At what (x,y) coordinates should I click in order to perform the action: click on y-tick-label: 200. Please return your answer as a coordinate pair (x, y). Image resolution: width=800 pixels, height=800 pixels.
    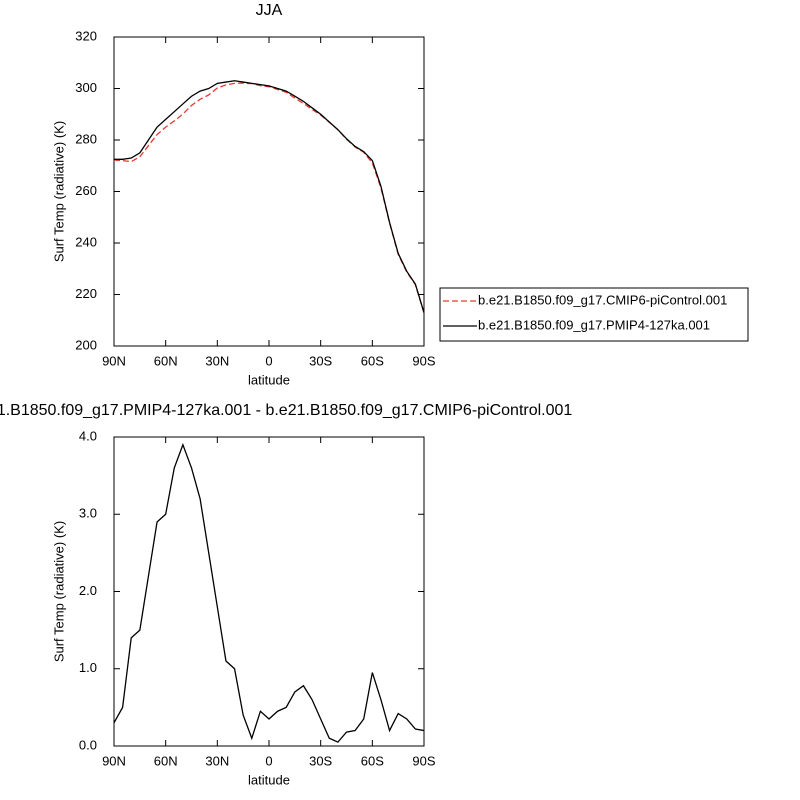
    Looking at the image, I should click on (86, 344).